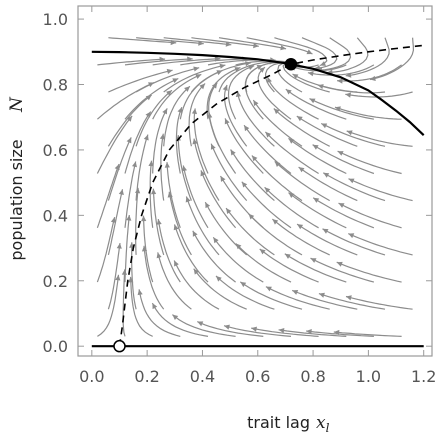  Describe the element at coordinates (16, 199) in the screenshot. I see `y-axis-label: population size` at that location.